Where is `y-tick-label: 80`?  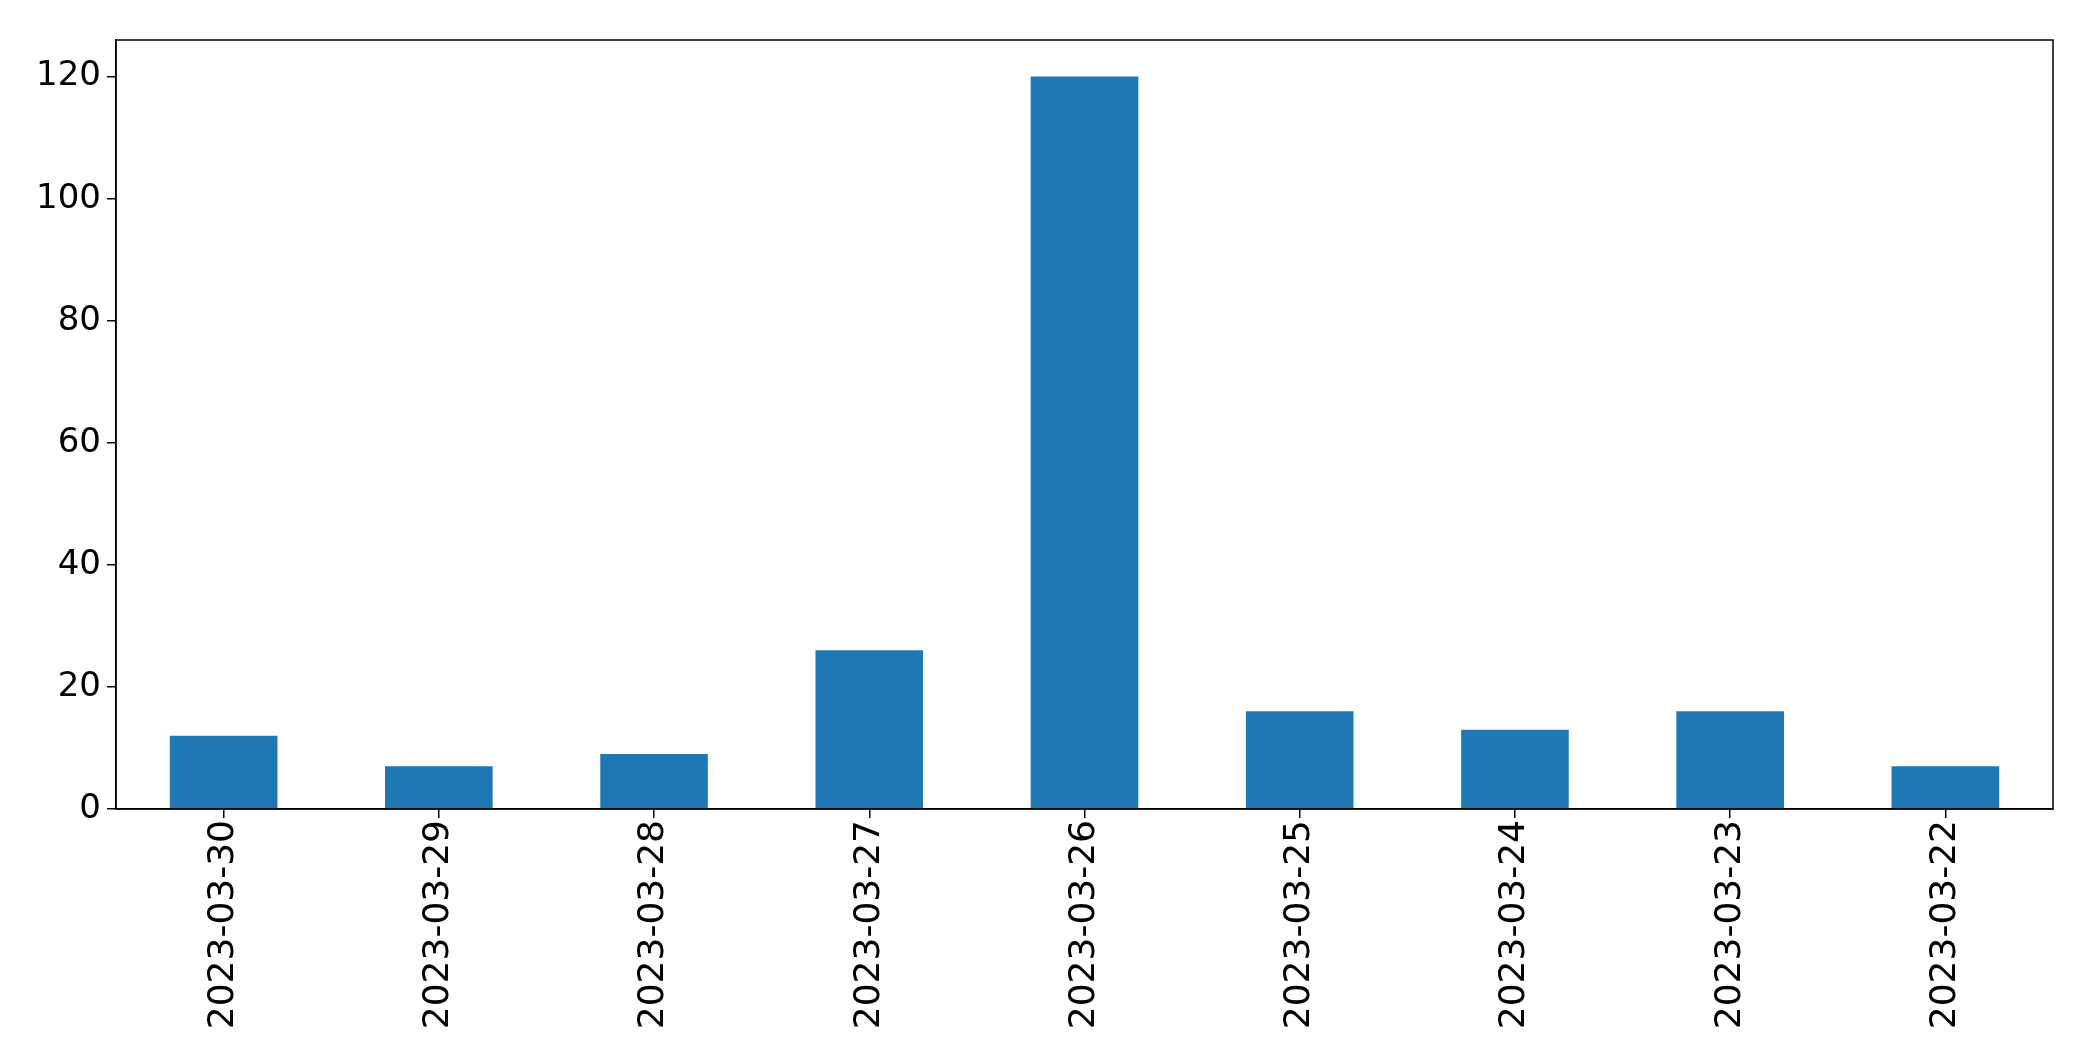 y-tick-label: 80 is located at coordinates (79, 317).